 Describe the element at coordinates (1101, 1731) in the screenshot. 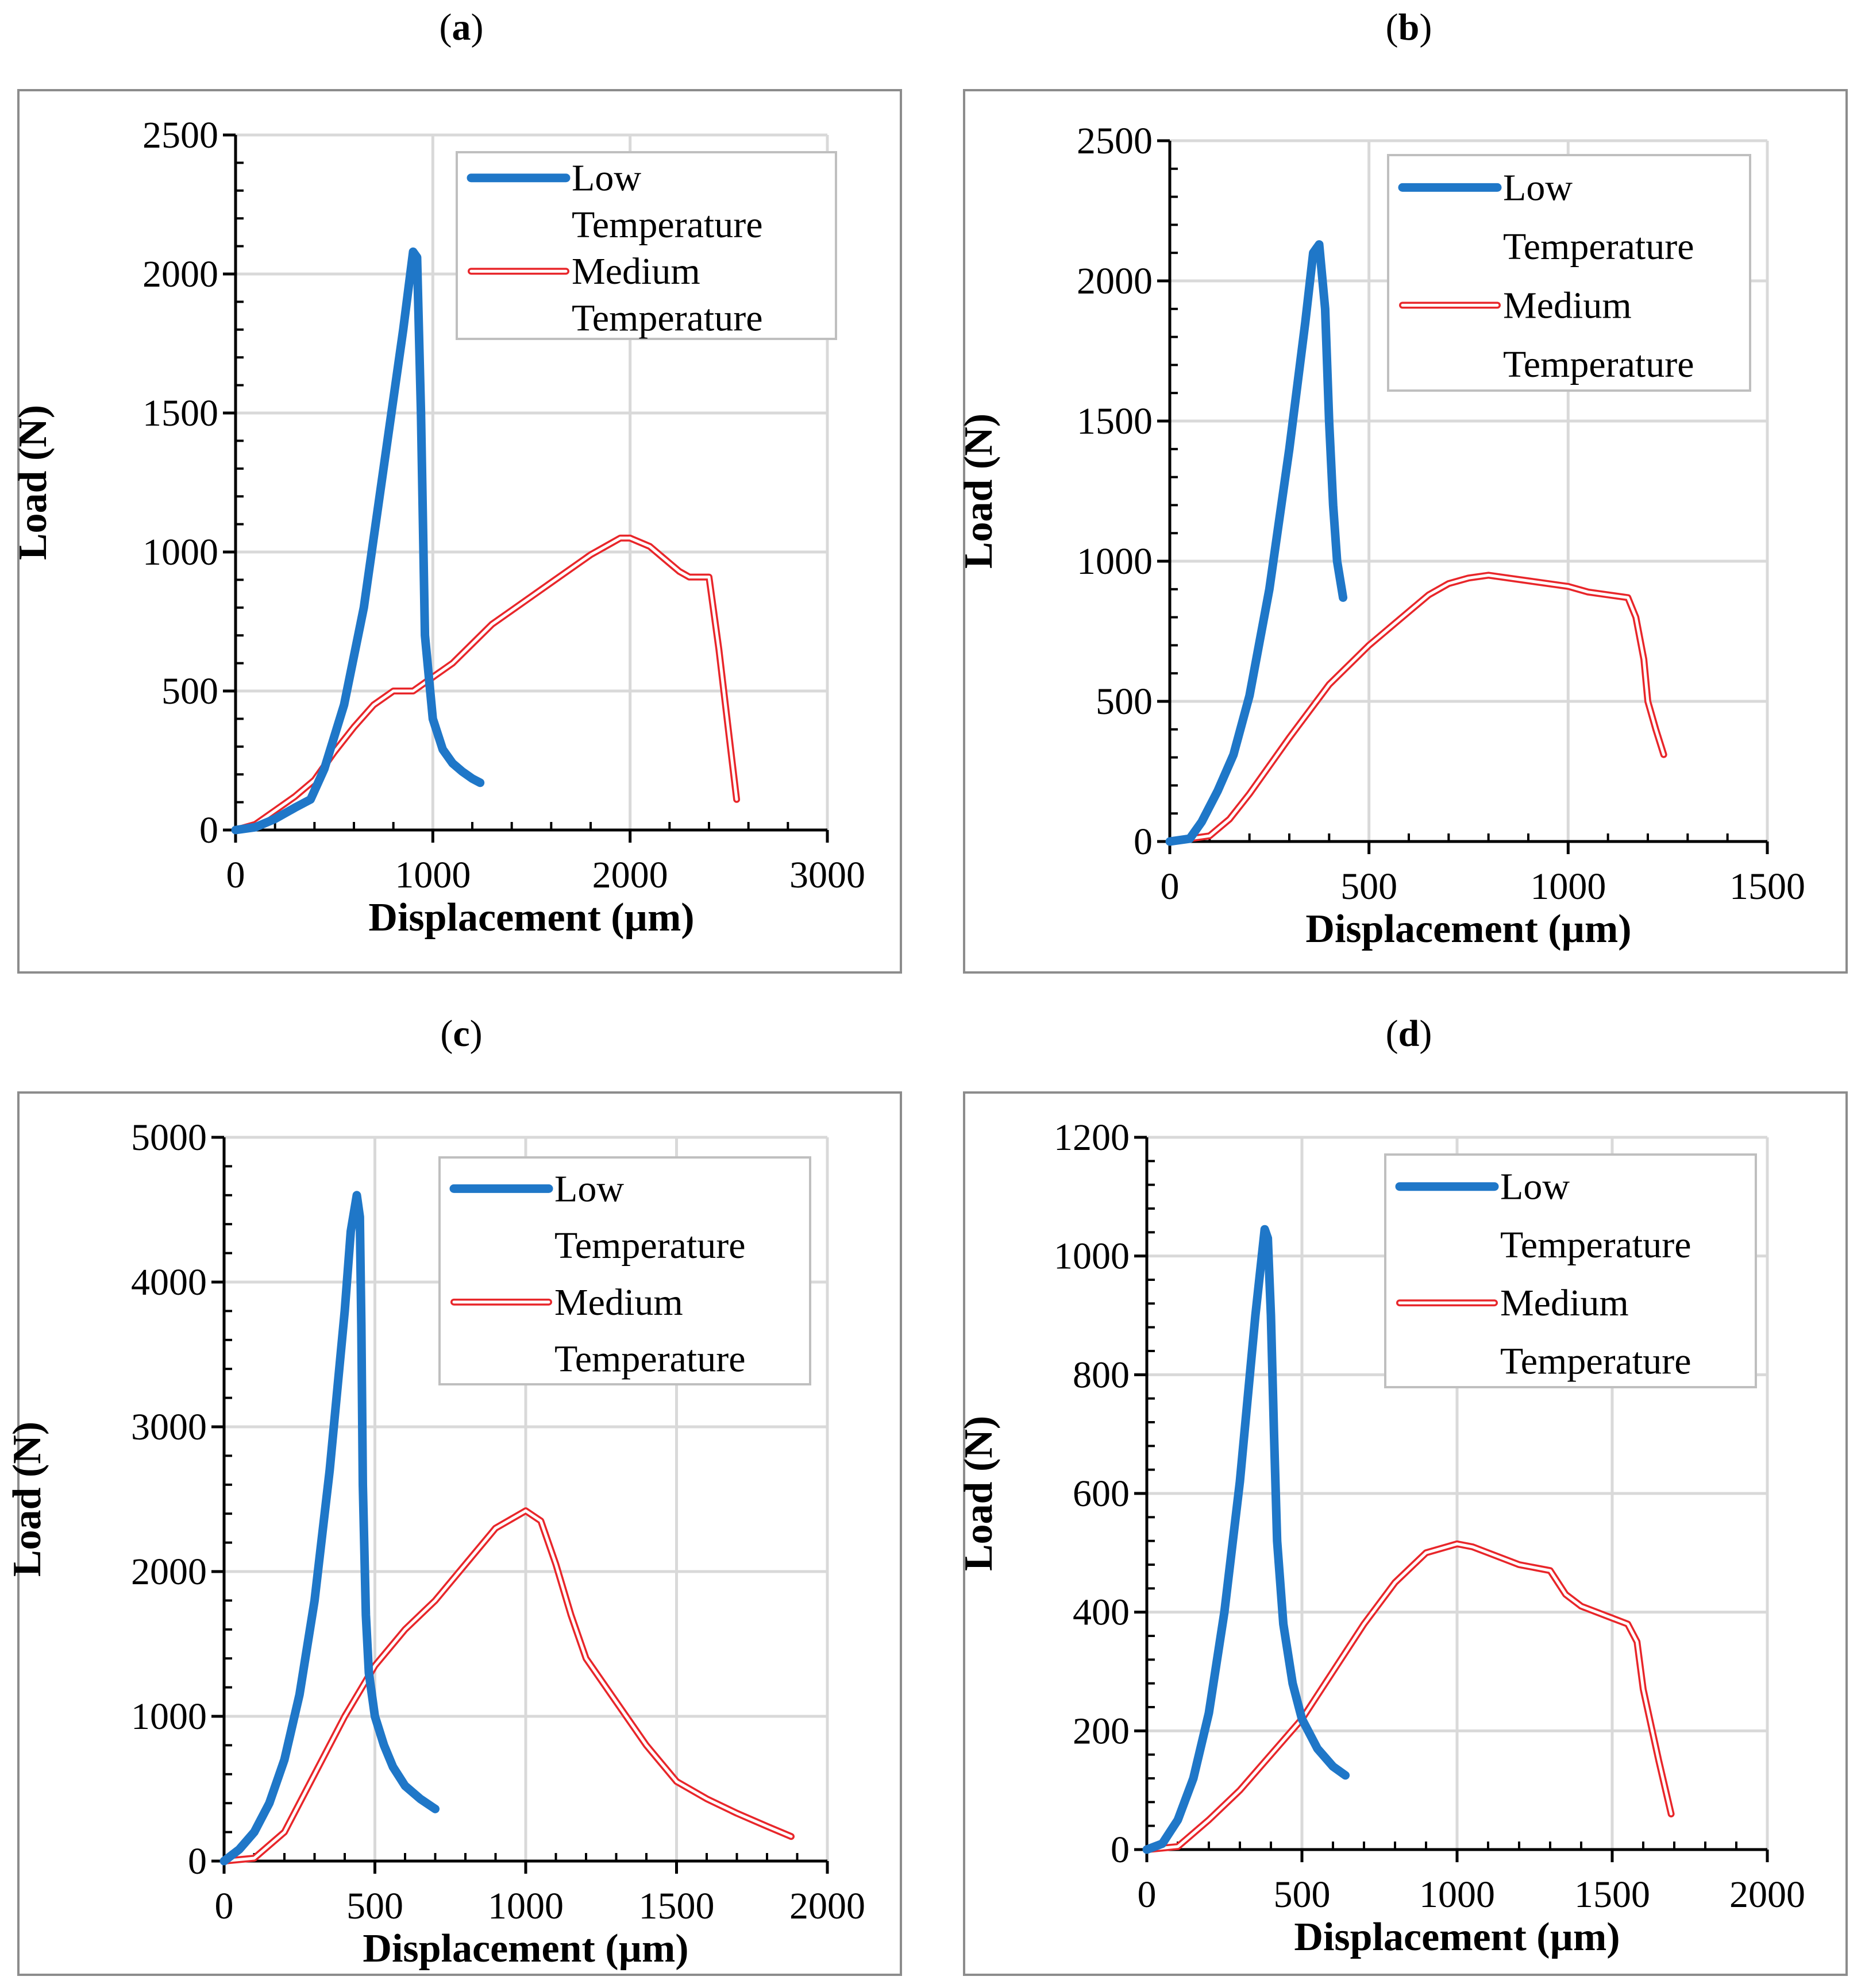

I see `y-tick-label: 200` at that location.